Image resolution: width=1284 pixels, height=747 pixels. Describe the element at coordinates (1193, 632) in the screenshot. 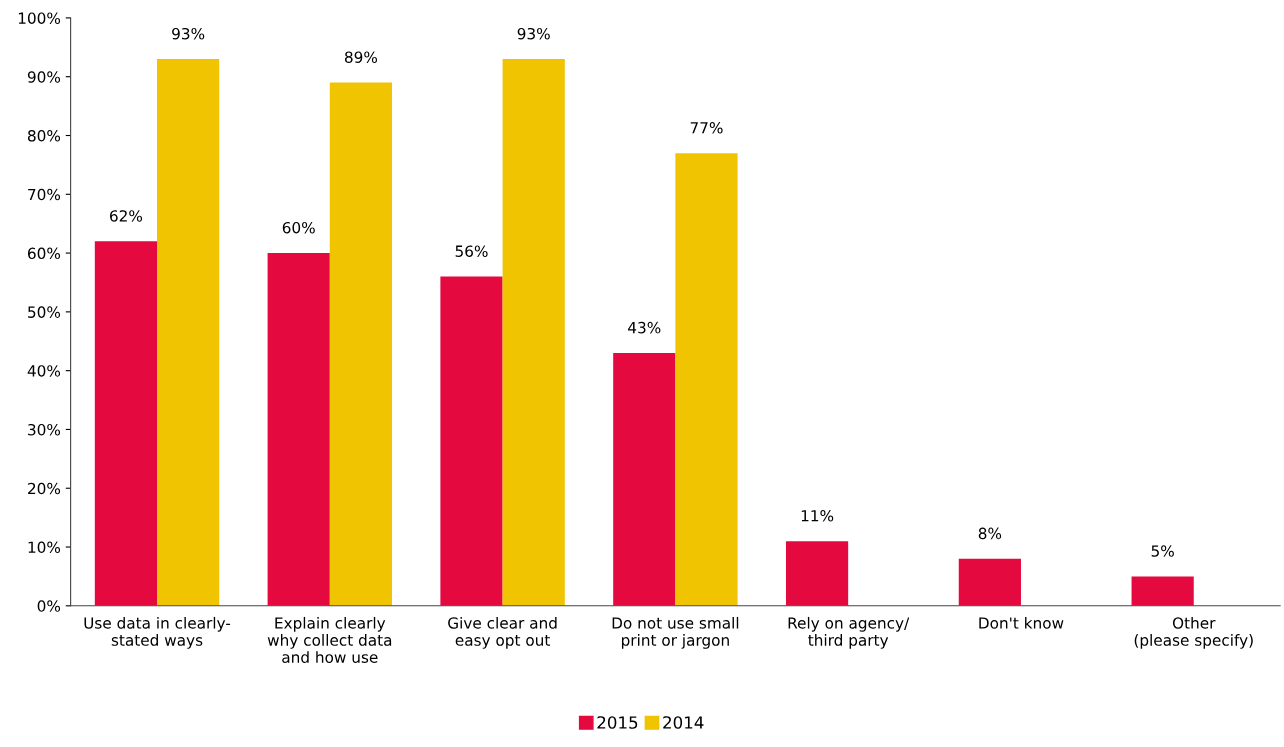

I see `x-tick-label: Other (please specify)` at that location.